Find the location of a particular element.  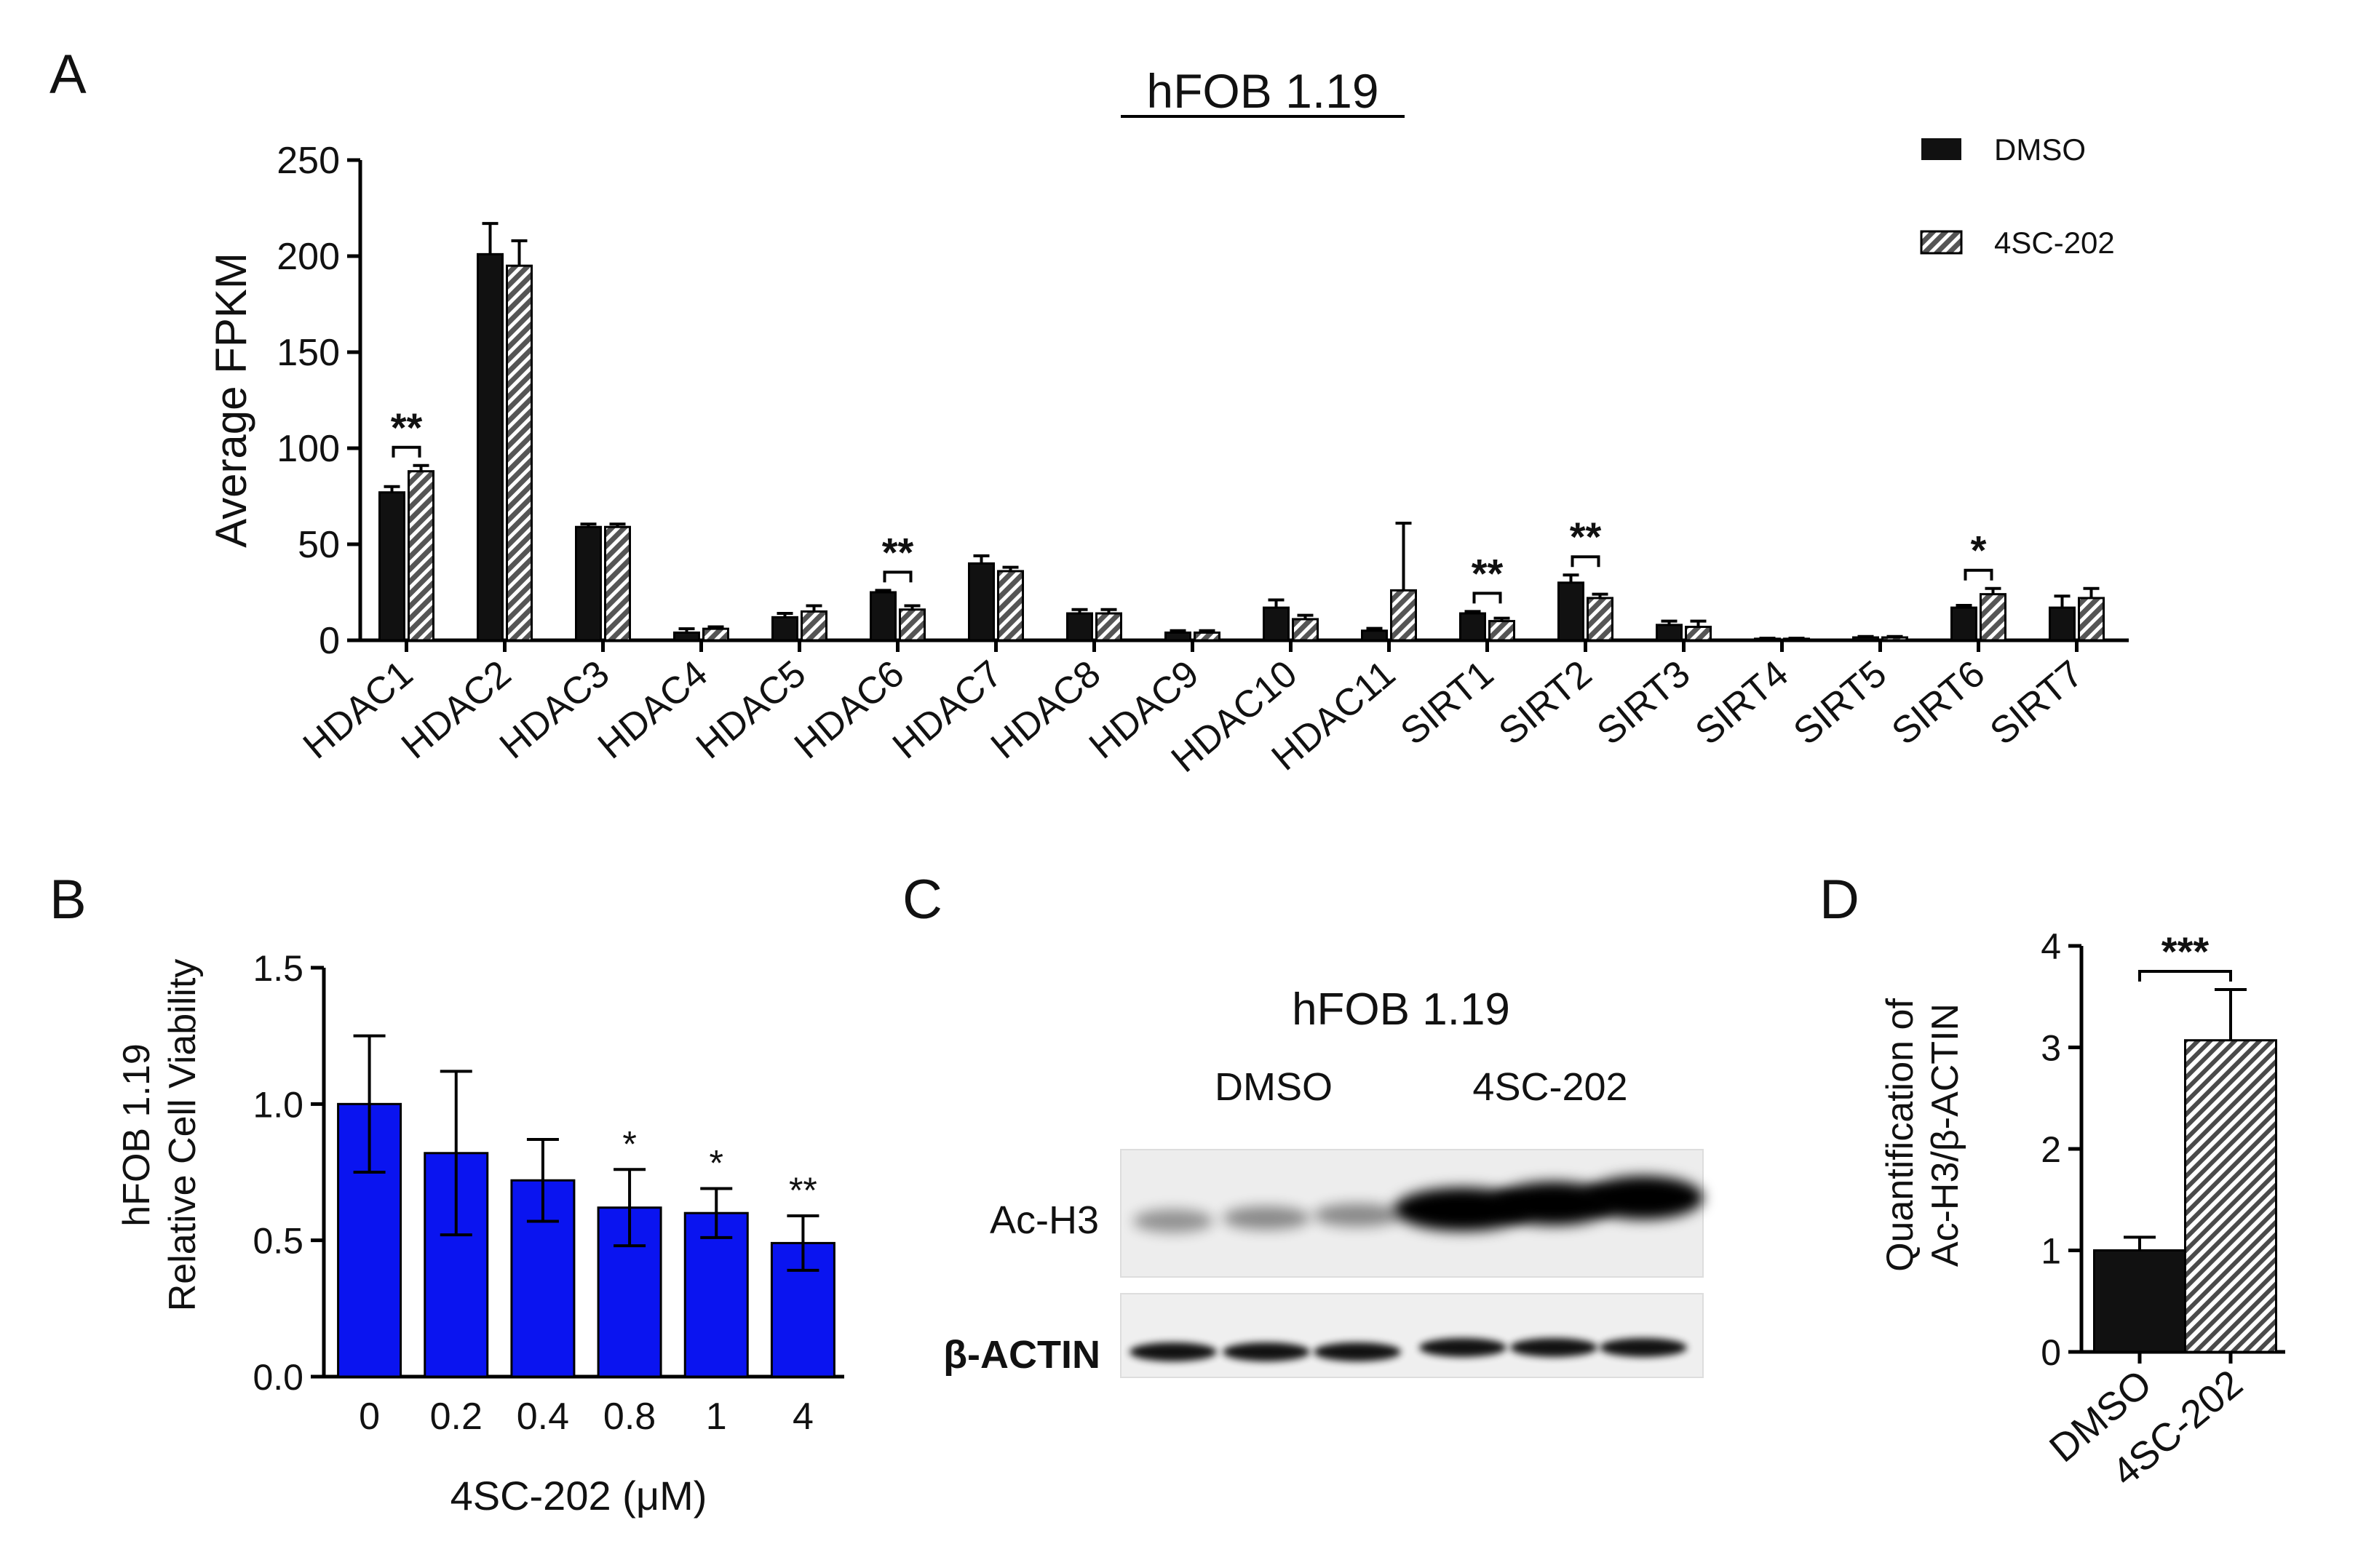

errorbar-4sc-202-hdac9 is located at coordinates (1207, 631).